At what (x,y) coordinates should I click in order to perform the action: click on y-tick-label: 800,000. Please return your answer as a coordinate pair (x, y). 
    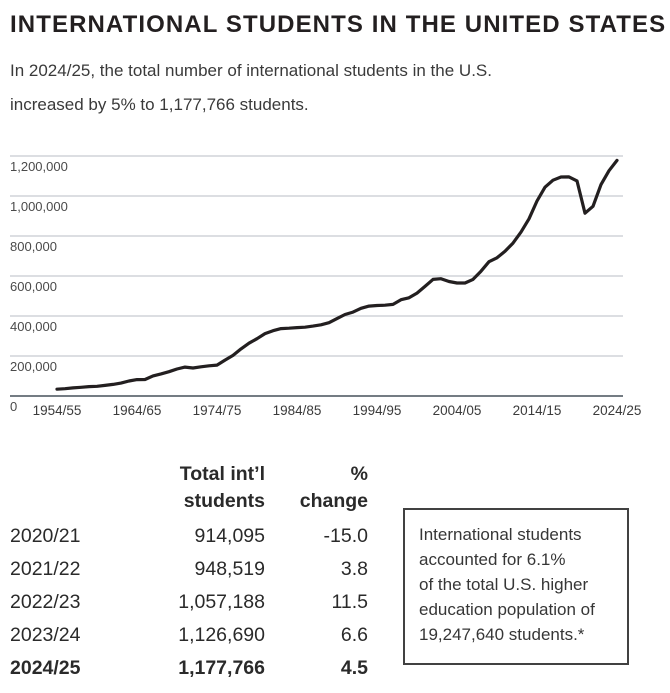
    Looking at the image, I should click on (33, 246).